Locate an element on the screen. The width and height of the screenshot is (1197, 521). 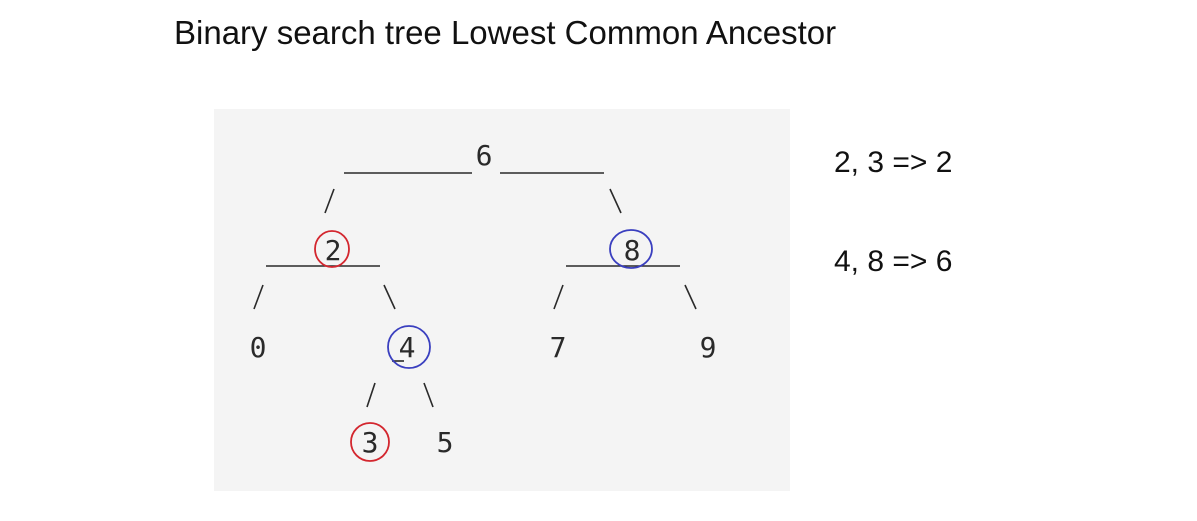
node-2: 2 is located at coordinates (333, 250).